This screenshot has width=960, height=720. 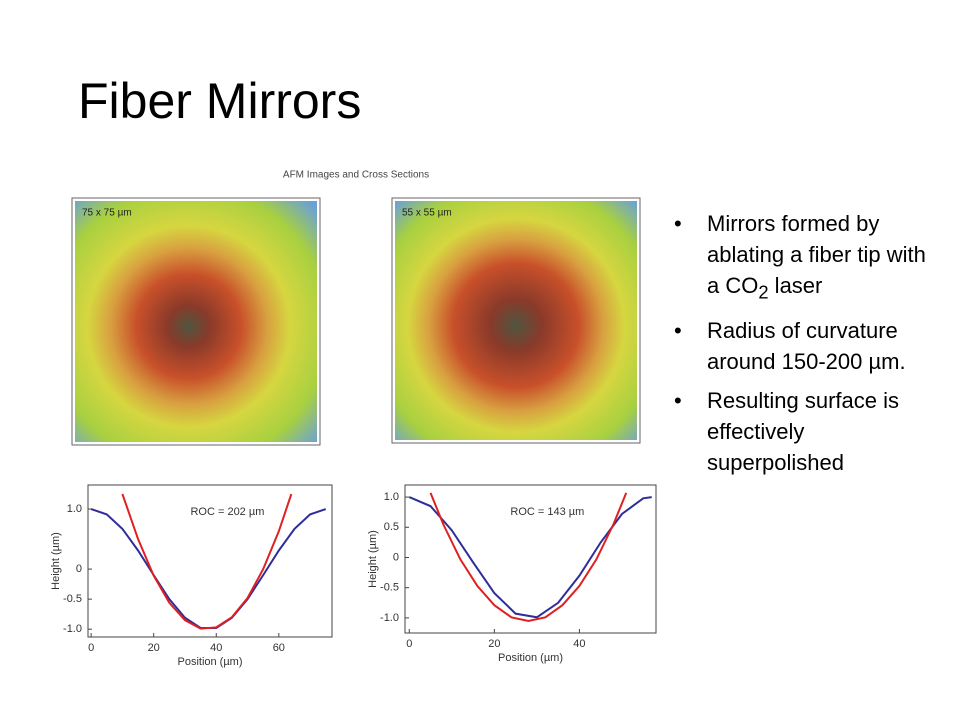 What do you see at coordinates (547, 512) in the screenshot?
I see `annotation: ROC = 143 µm` at bounding box center [547, 512].